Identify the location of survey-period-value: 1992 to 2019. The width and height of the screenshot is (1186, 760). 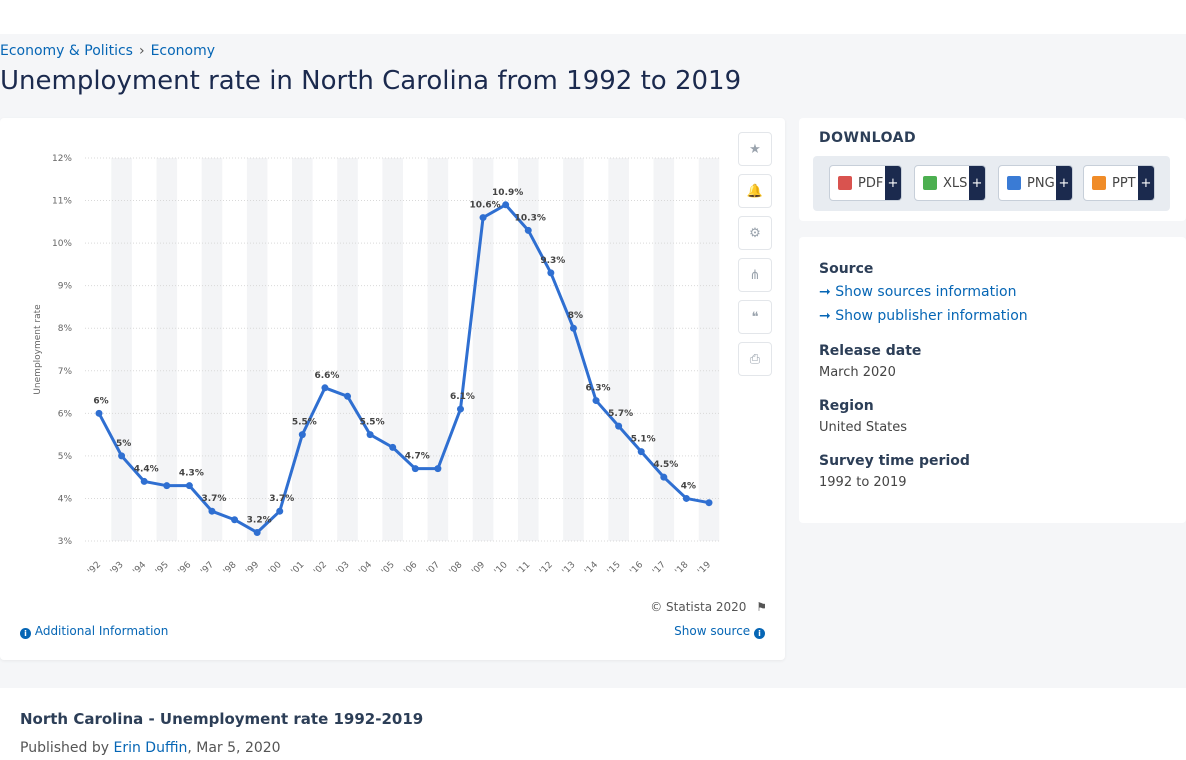
(863, 482).